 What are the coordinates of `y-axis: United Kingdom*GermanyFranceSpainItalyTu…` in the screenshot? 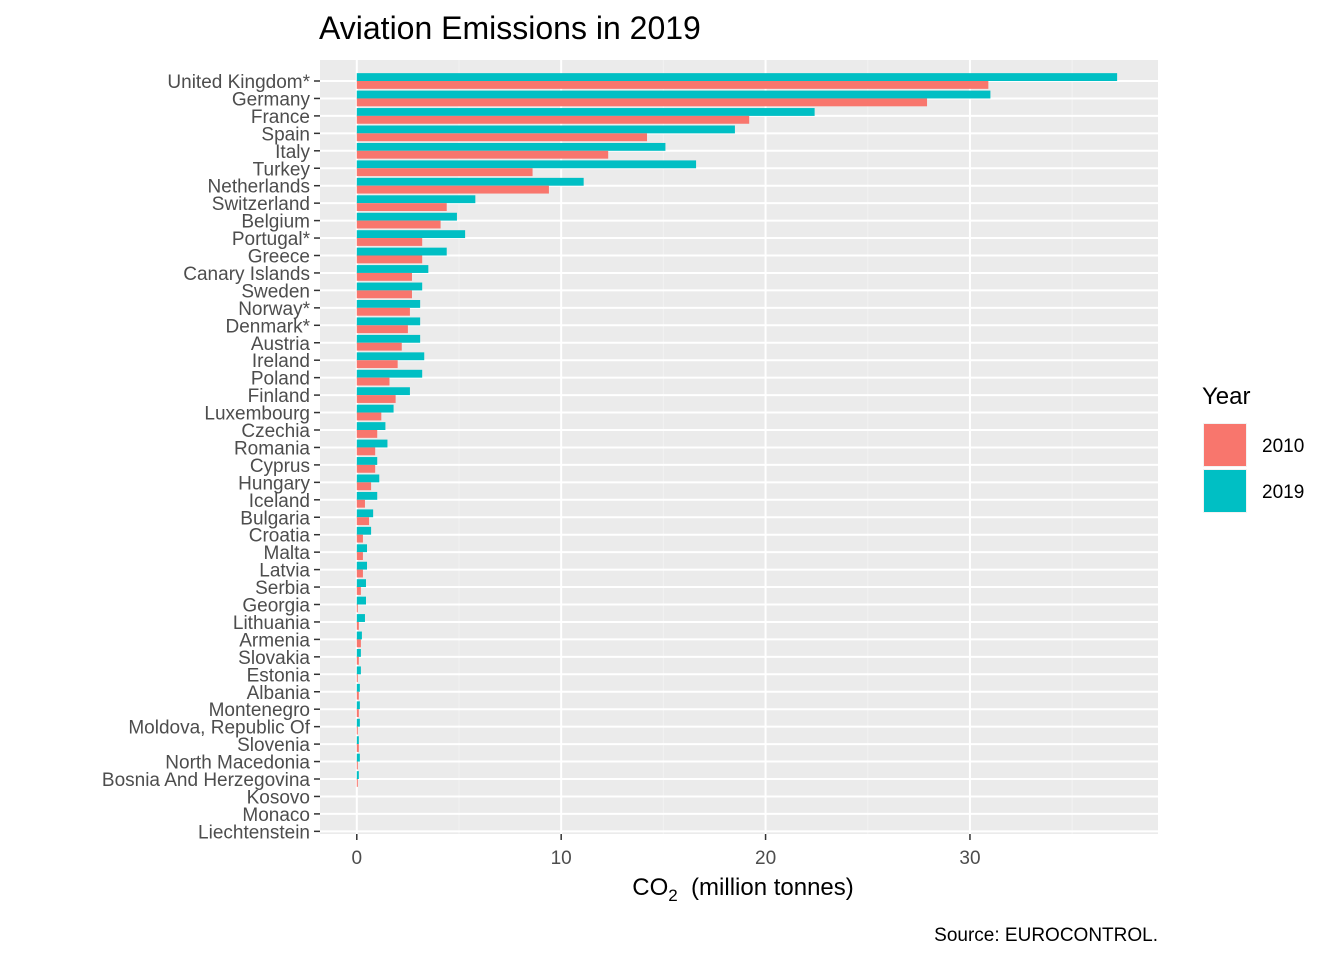 It's located at (211, 457).